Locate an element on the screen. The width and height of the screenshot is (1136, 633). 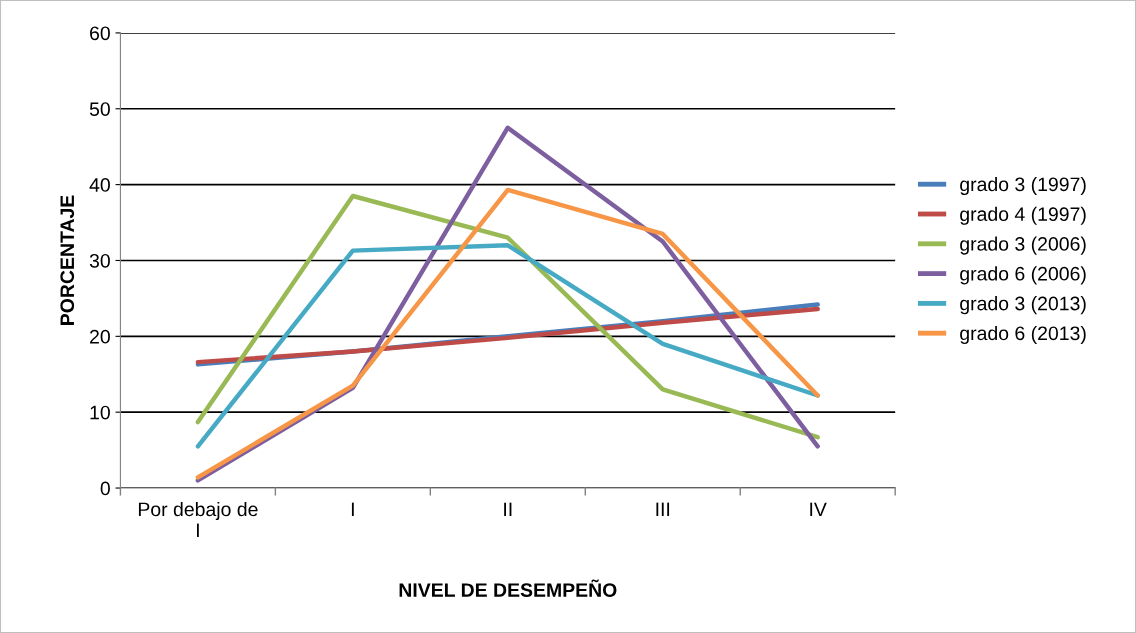
legend-label: grado 6 (2006) is located at coordinates (1023, 275).